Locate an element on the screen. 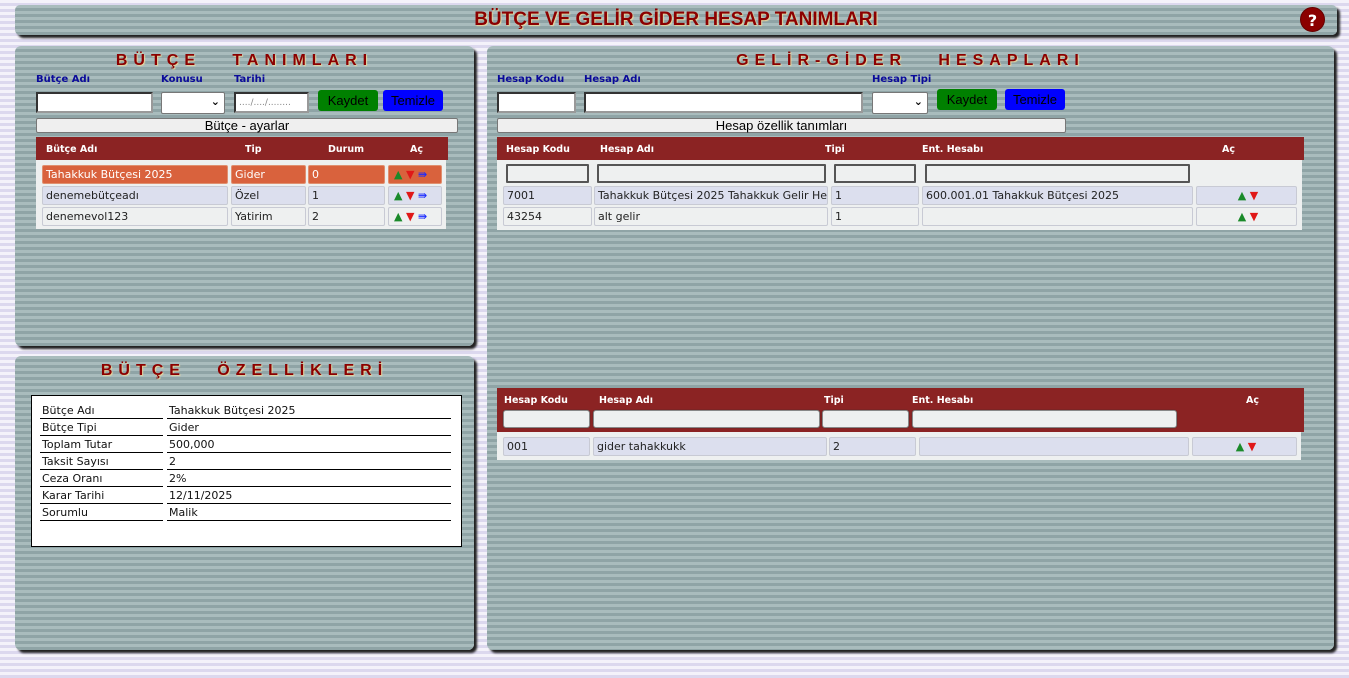  property-value: Tahakkuk Bütçesi 2025 is located at coordinates (309, 411).